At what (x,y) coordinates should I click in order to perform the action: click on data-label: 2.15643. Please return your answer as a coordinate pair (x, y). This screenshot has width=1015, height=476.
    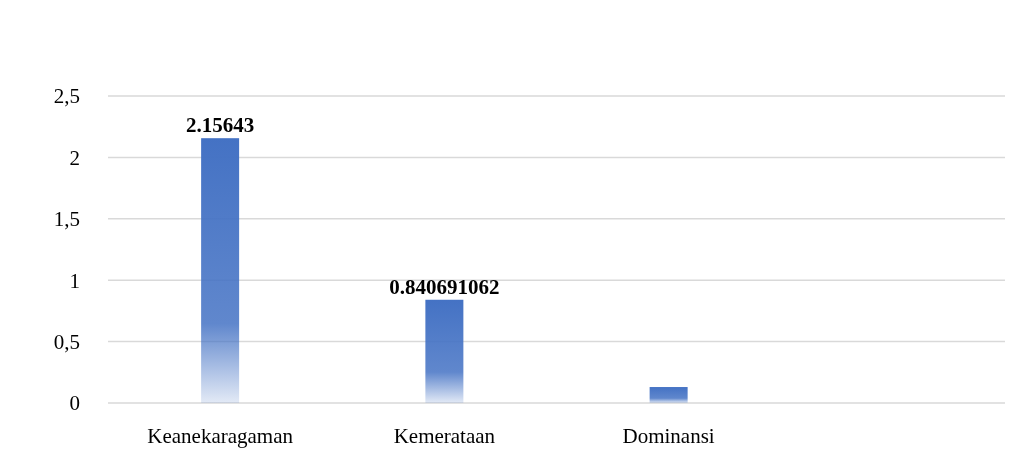
    Looking at the image, I should click on (220, 125).